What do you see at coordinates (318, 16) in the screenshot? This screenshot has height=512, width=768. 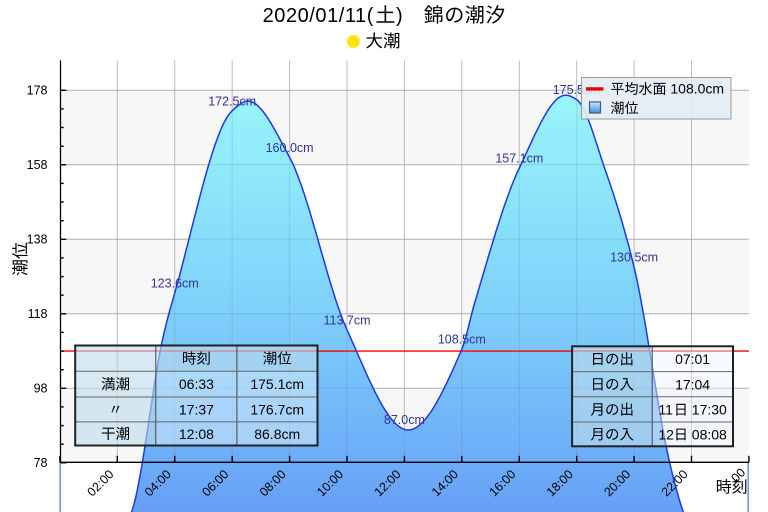 I see `svg-text: 2020/01/11(` at bounding box center [318, 16].